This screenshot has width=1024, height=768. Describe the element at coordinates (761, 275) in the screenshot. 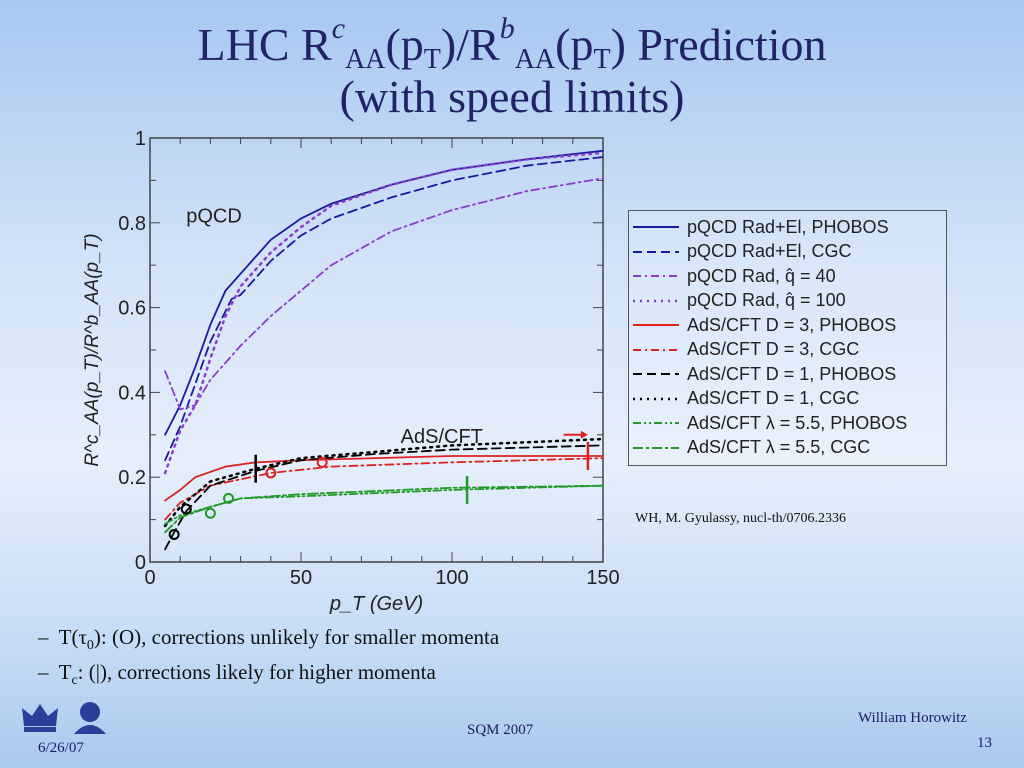

I see `legend-label: pQCD Rad, q̂ = 40` at that location.